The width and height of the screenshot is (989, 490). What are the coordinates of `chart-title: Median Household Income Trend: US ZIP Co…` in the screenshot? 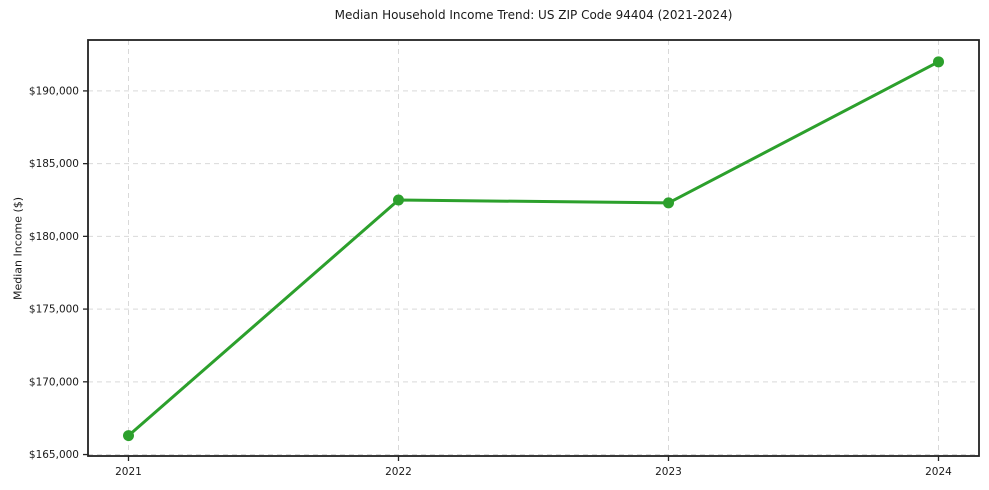 It's located at (533, 15).